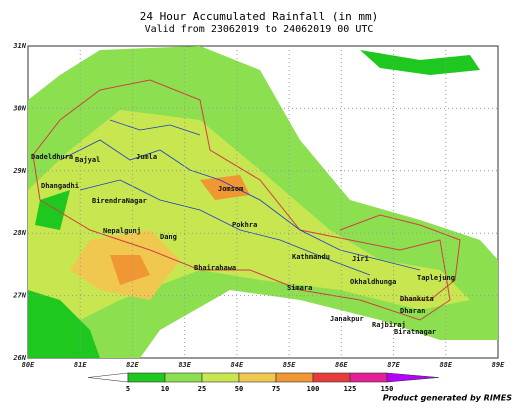  Describe the element at coordinates (299, 288) in the screenshot. I see `place-label: Simara` at that location.